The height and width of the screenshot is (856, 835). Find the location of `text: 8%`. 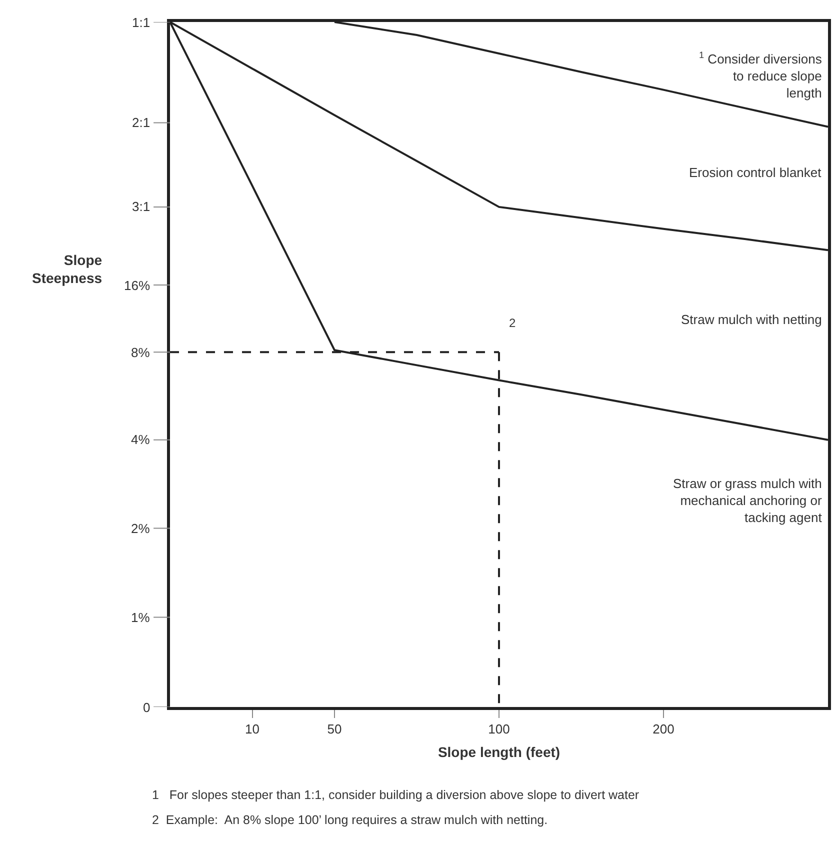

text: 8% is located at coordinates (140, 352).